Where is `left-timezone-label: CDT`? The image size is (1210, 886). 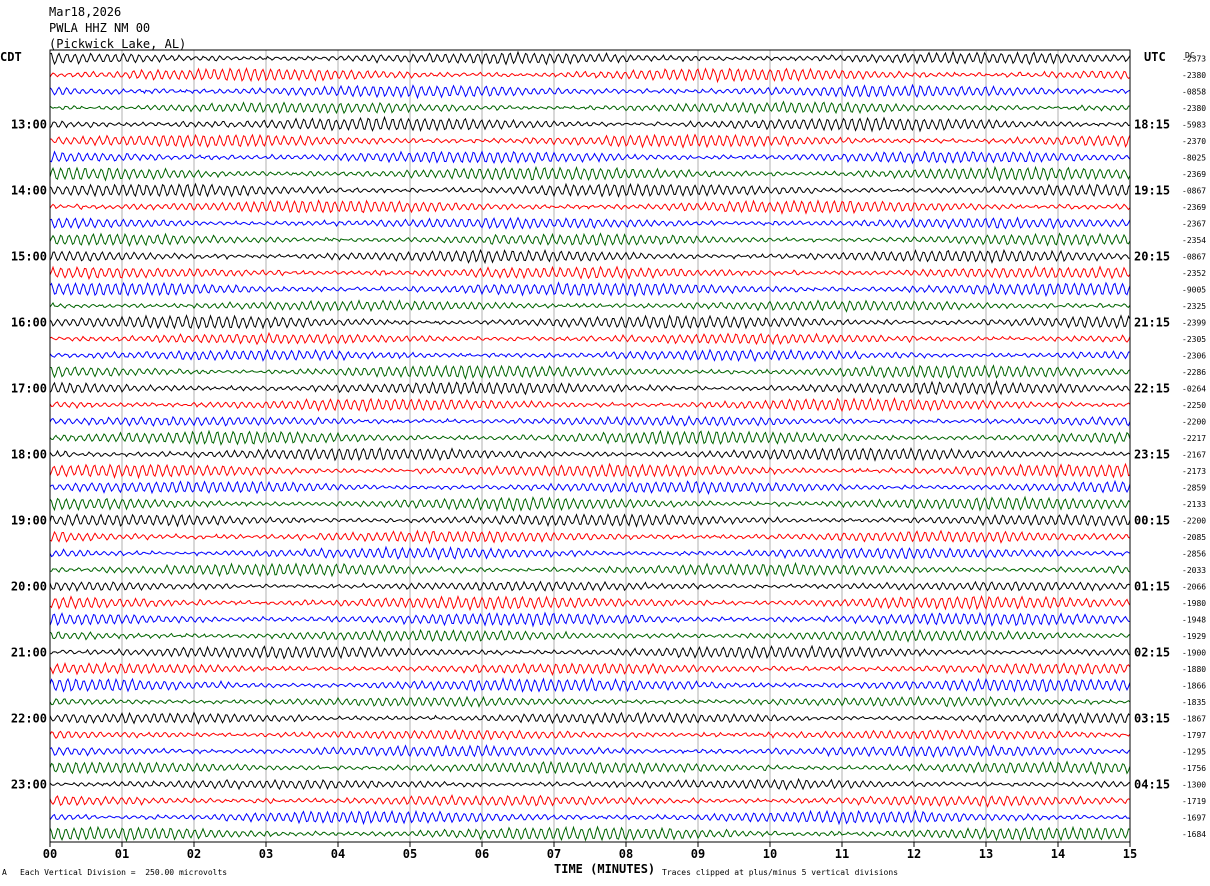
left-timezone-label: CDT is located at coordinates (11, 57).